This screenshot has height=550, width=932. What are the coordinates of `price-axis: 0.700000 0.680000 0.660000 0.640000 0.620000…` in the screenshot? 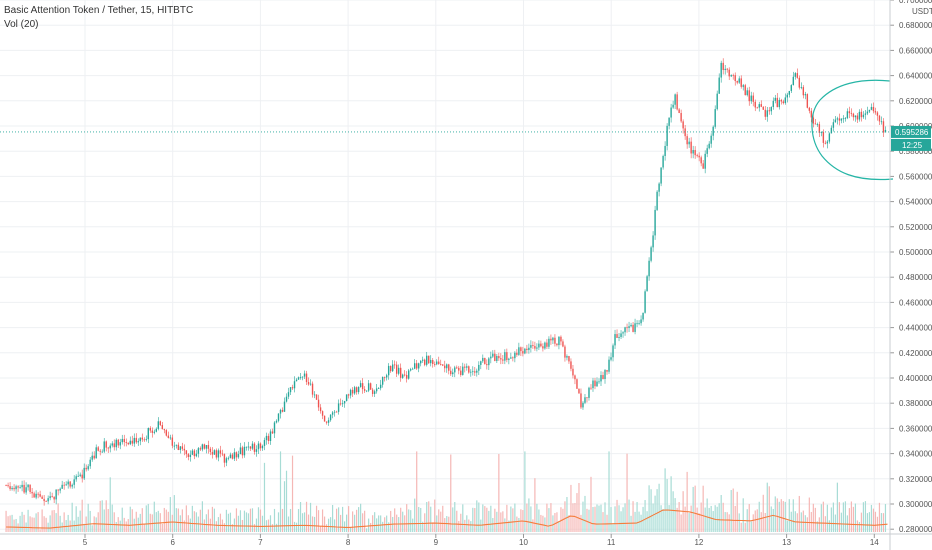 It's located at (910, 275).